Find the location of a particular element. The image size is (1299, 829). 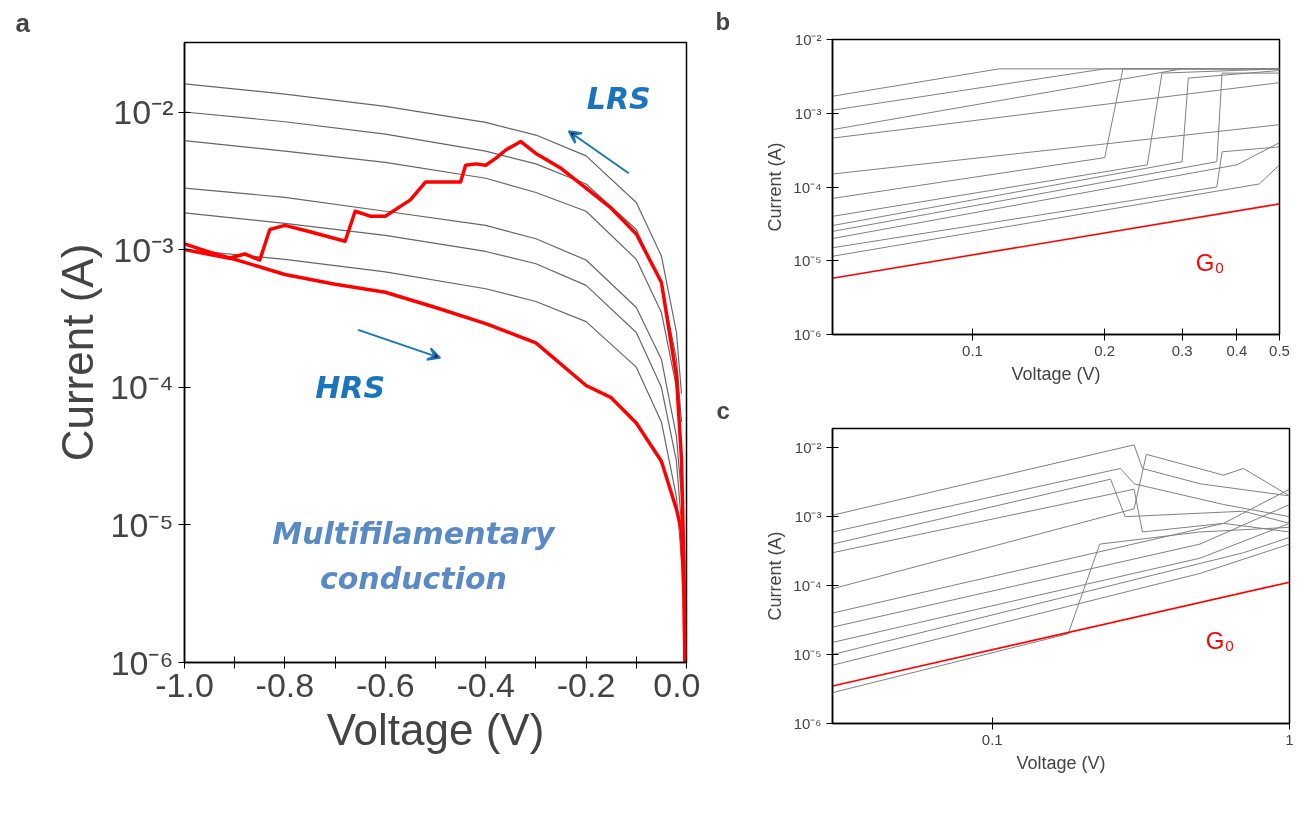

x-tick-label: -0.8 is located at coordinates (285, 684).